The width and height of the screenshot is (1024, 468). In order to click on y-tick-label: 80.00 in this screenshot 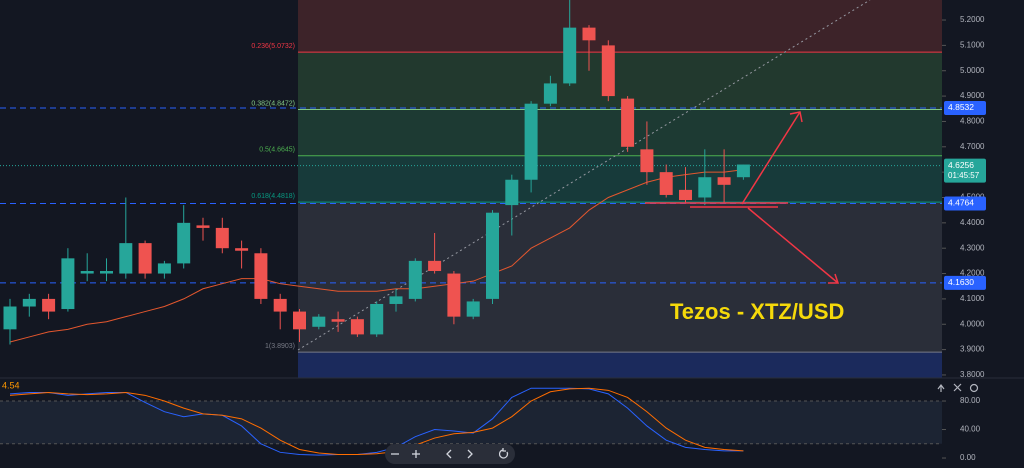, I will do `click(970, 400)`.